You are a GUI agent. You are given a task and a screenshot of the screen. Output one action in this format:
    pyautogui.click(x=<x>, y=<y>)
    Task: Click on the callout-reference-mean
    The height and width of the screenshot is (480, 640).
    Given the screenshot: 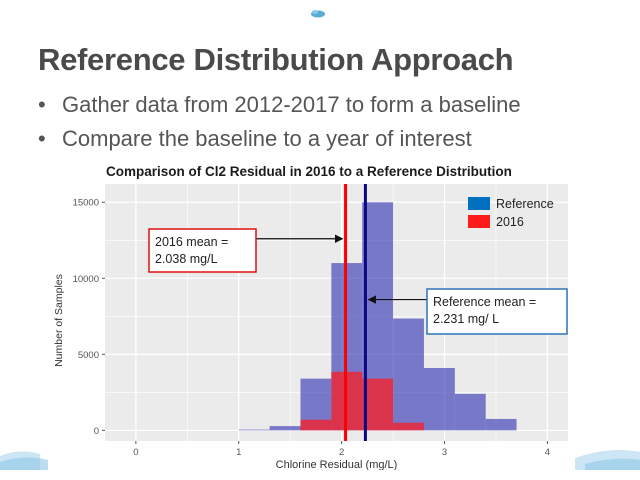 What is the action you would take?
    pyautogui.click(x=497, y=311)
    